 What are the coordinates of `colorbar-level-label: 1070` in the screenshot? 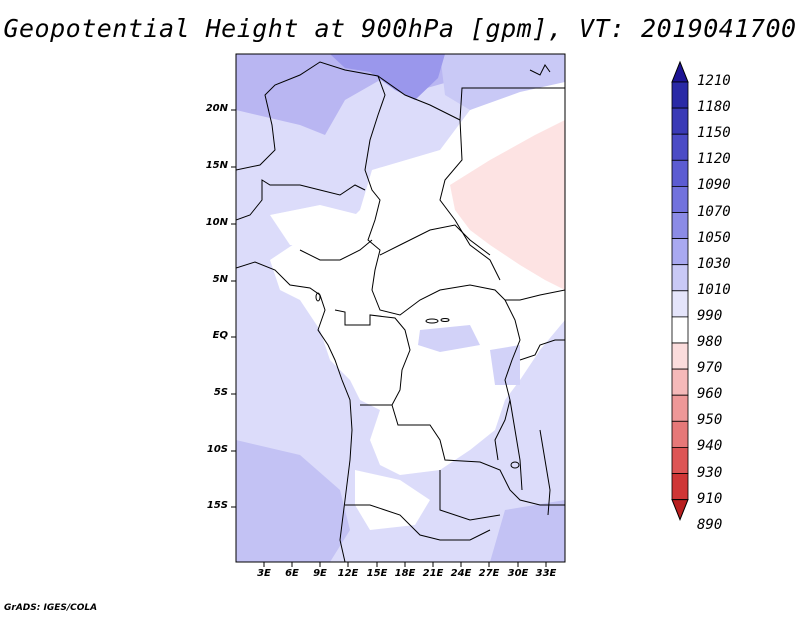 It's located at (714, 211).